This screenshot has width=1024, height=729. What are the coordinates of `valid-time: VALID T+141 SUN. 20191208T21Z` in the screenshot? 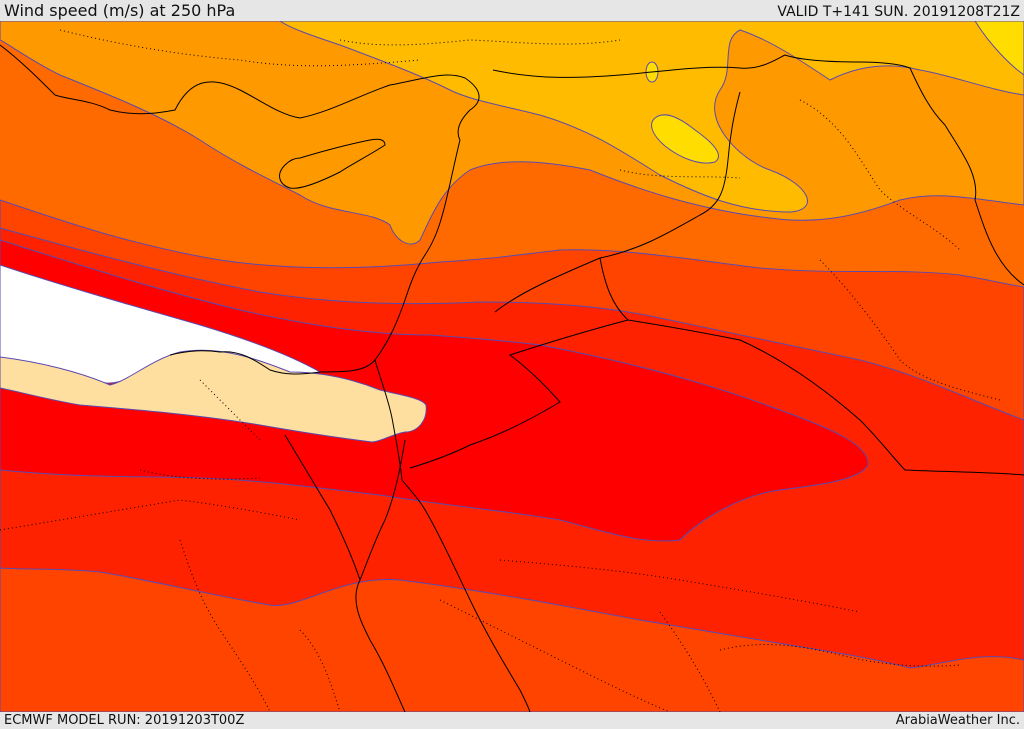 It's located at (898, 12).